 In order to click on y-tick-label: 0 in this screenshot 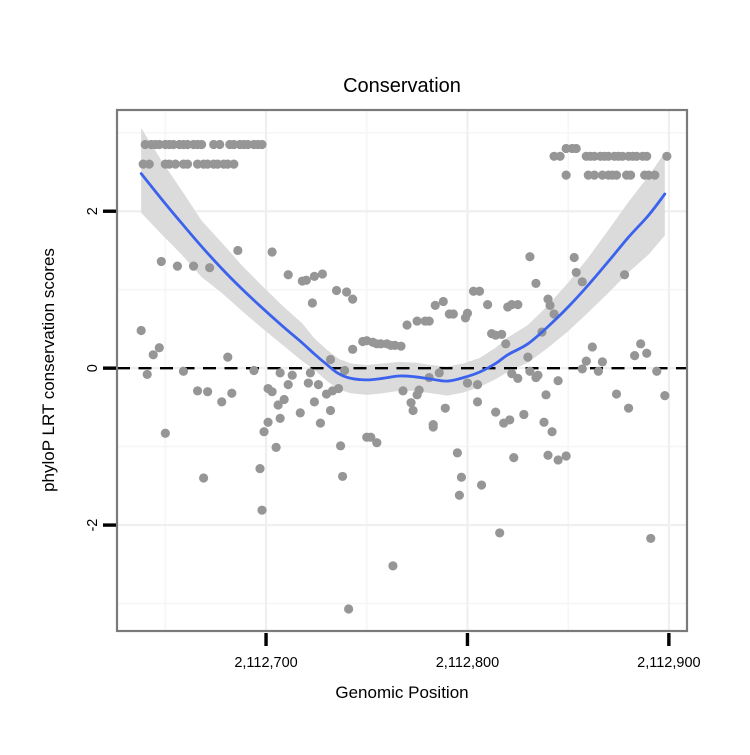, I will do `click(93, 368)`.